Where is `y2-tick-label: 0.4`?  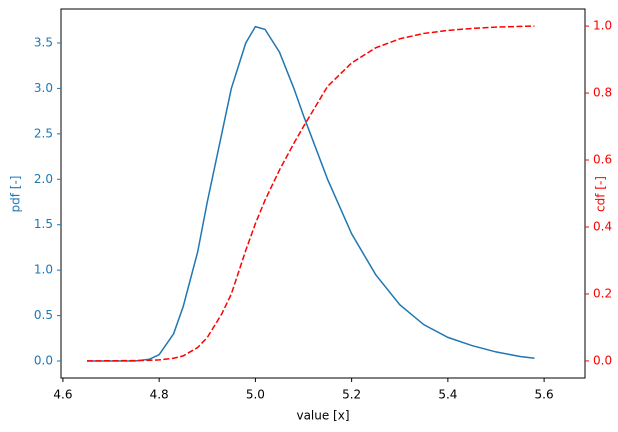 y2-tick-label: 0.4 is located at coordinates (602, 226).